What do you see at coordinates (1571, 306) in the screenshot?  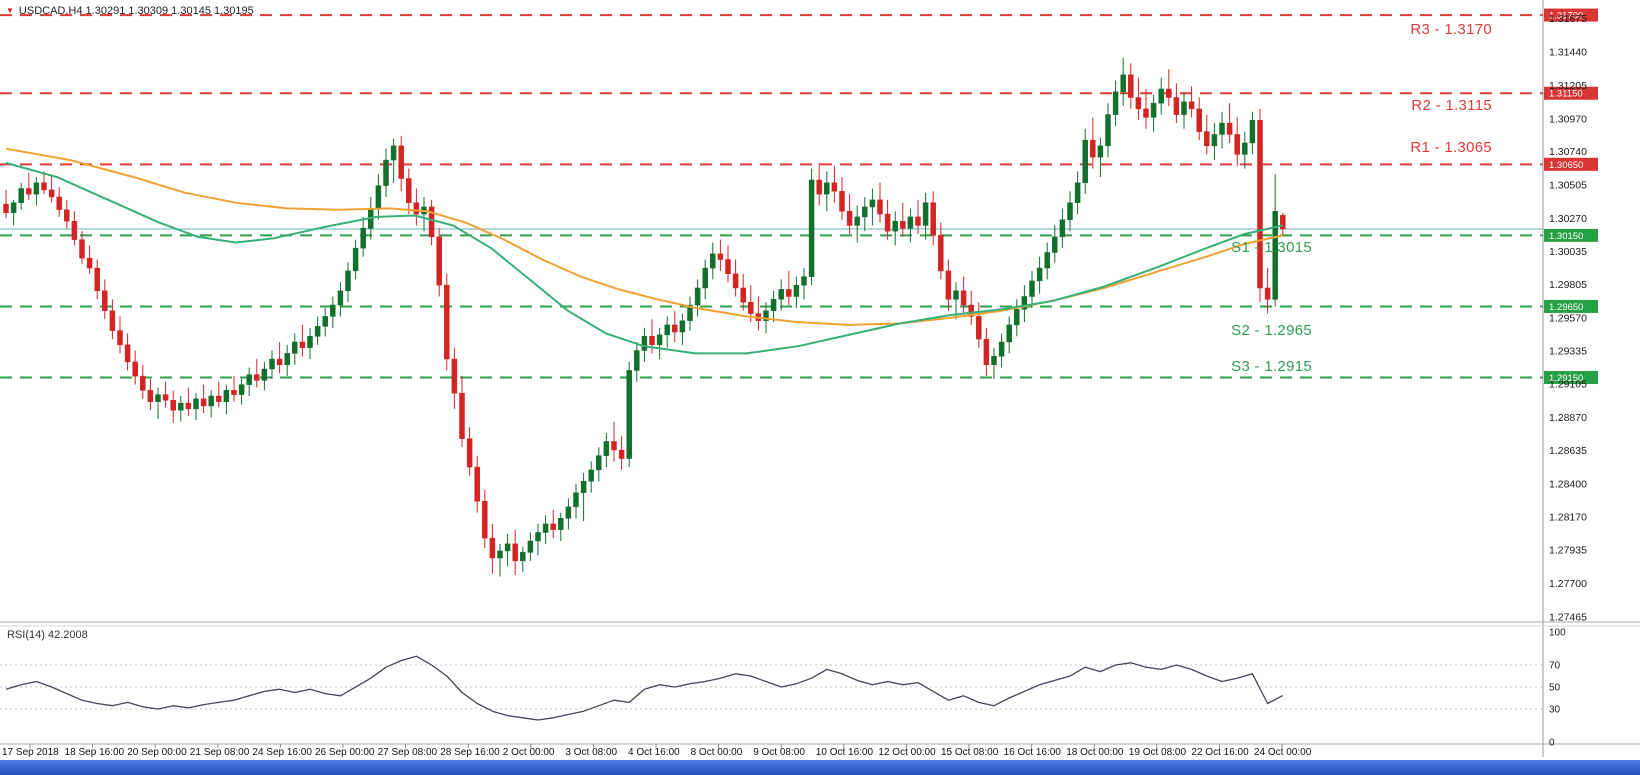 I see `price-tag-s2` at bounding box center [1571, 306].